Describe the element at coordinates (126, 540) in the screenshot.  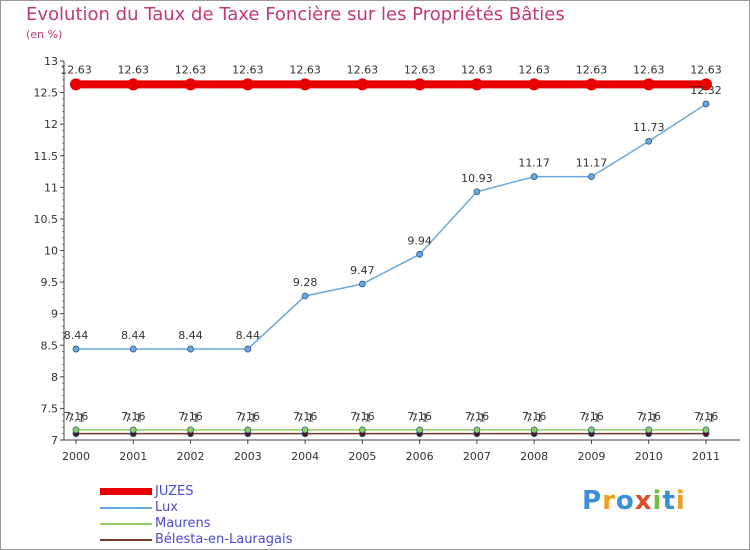
I see `legend-swatch-belesta` at that location.